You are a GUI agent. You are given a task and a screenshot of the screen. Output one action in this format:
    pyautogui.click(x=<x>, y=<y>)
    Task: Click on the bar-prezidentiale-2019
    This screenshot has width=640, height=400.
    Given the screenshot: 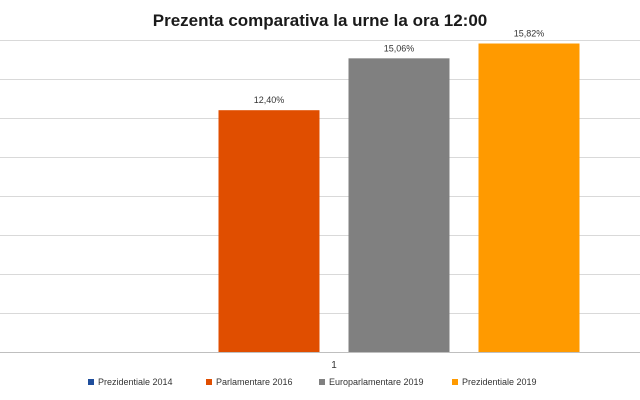 What is the action you would take?
    pyautogui.click(x=529, y=197)
    